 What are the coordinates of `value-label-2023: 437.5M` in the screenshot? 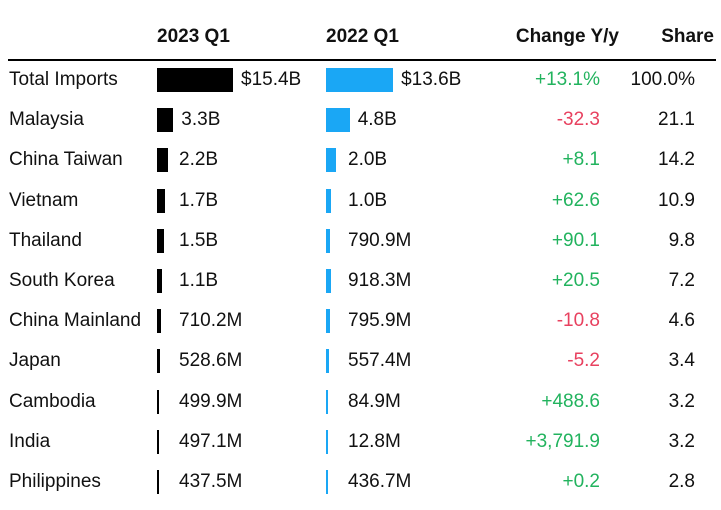 It's located at (211, 481).